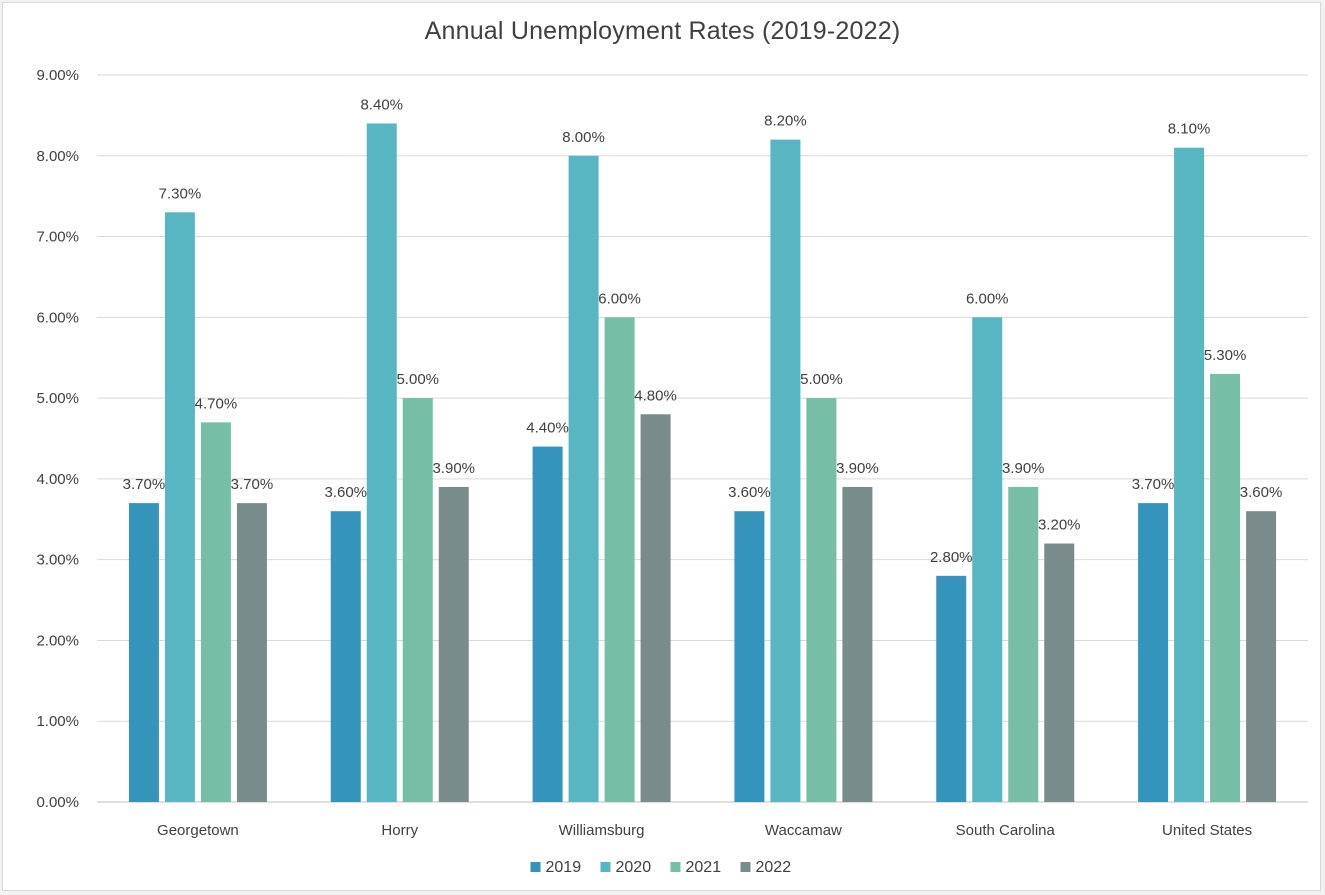 This screenshot has width=1325, height=895. I want to click on data-label: 7.30%, so click(180, 193).